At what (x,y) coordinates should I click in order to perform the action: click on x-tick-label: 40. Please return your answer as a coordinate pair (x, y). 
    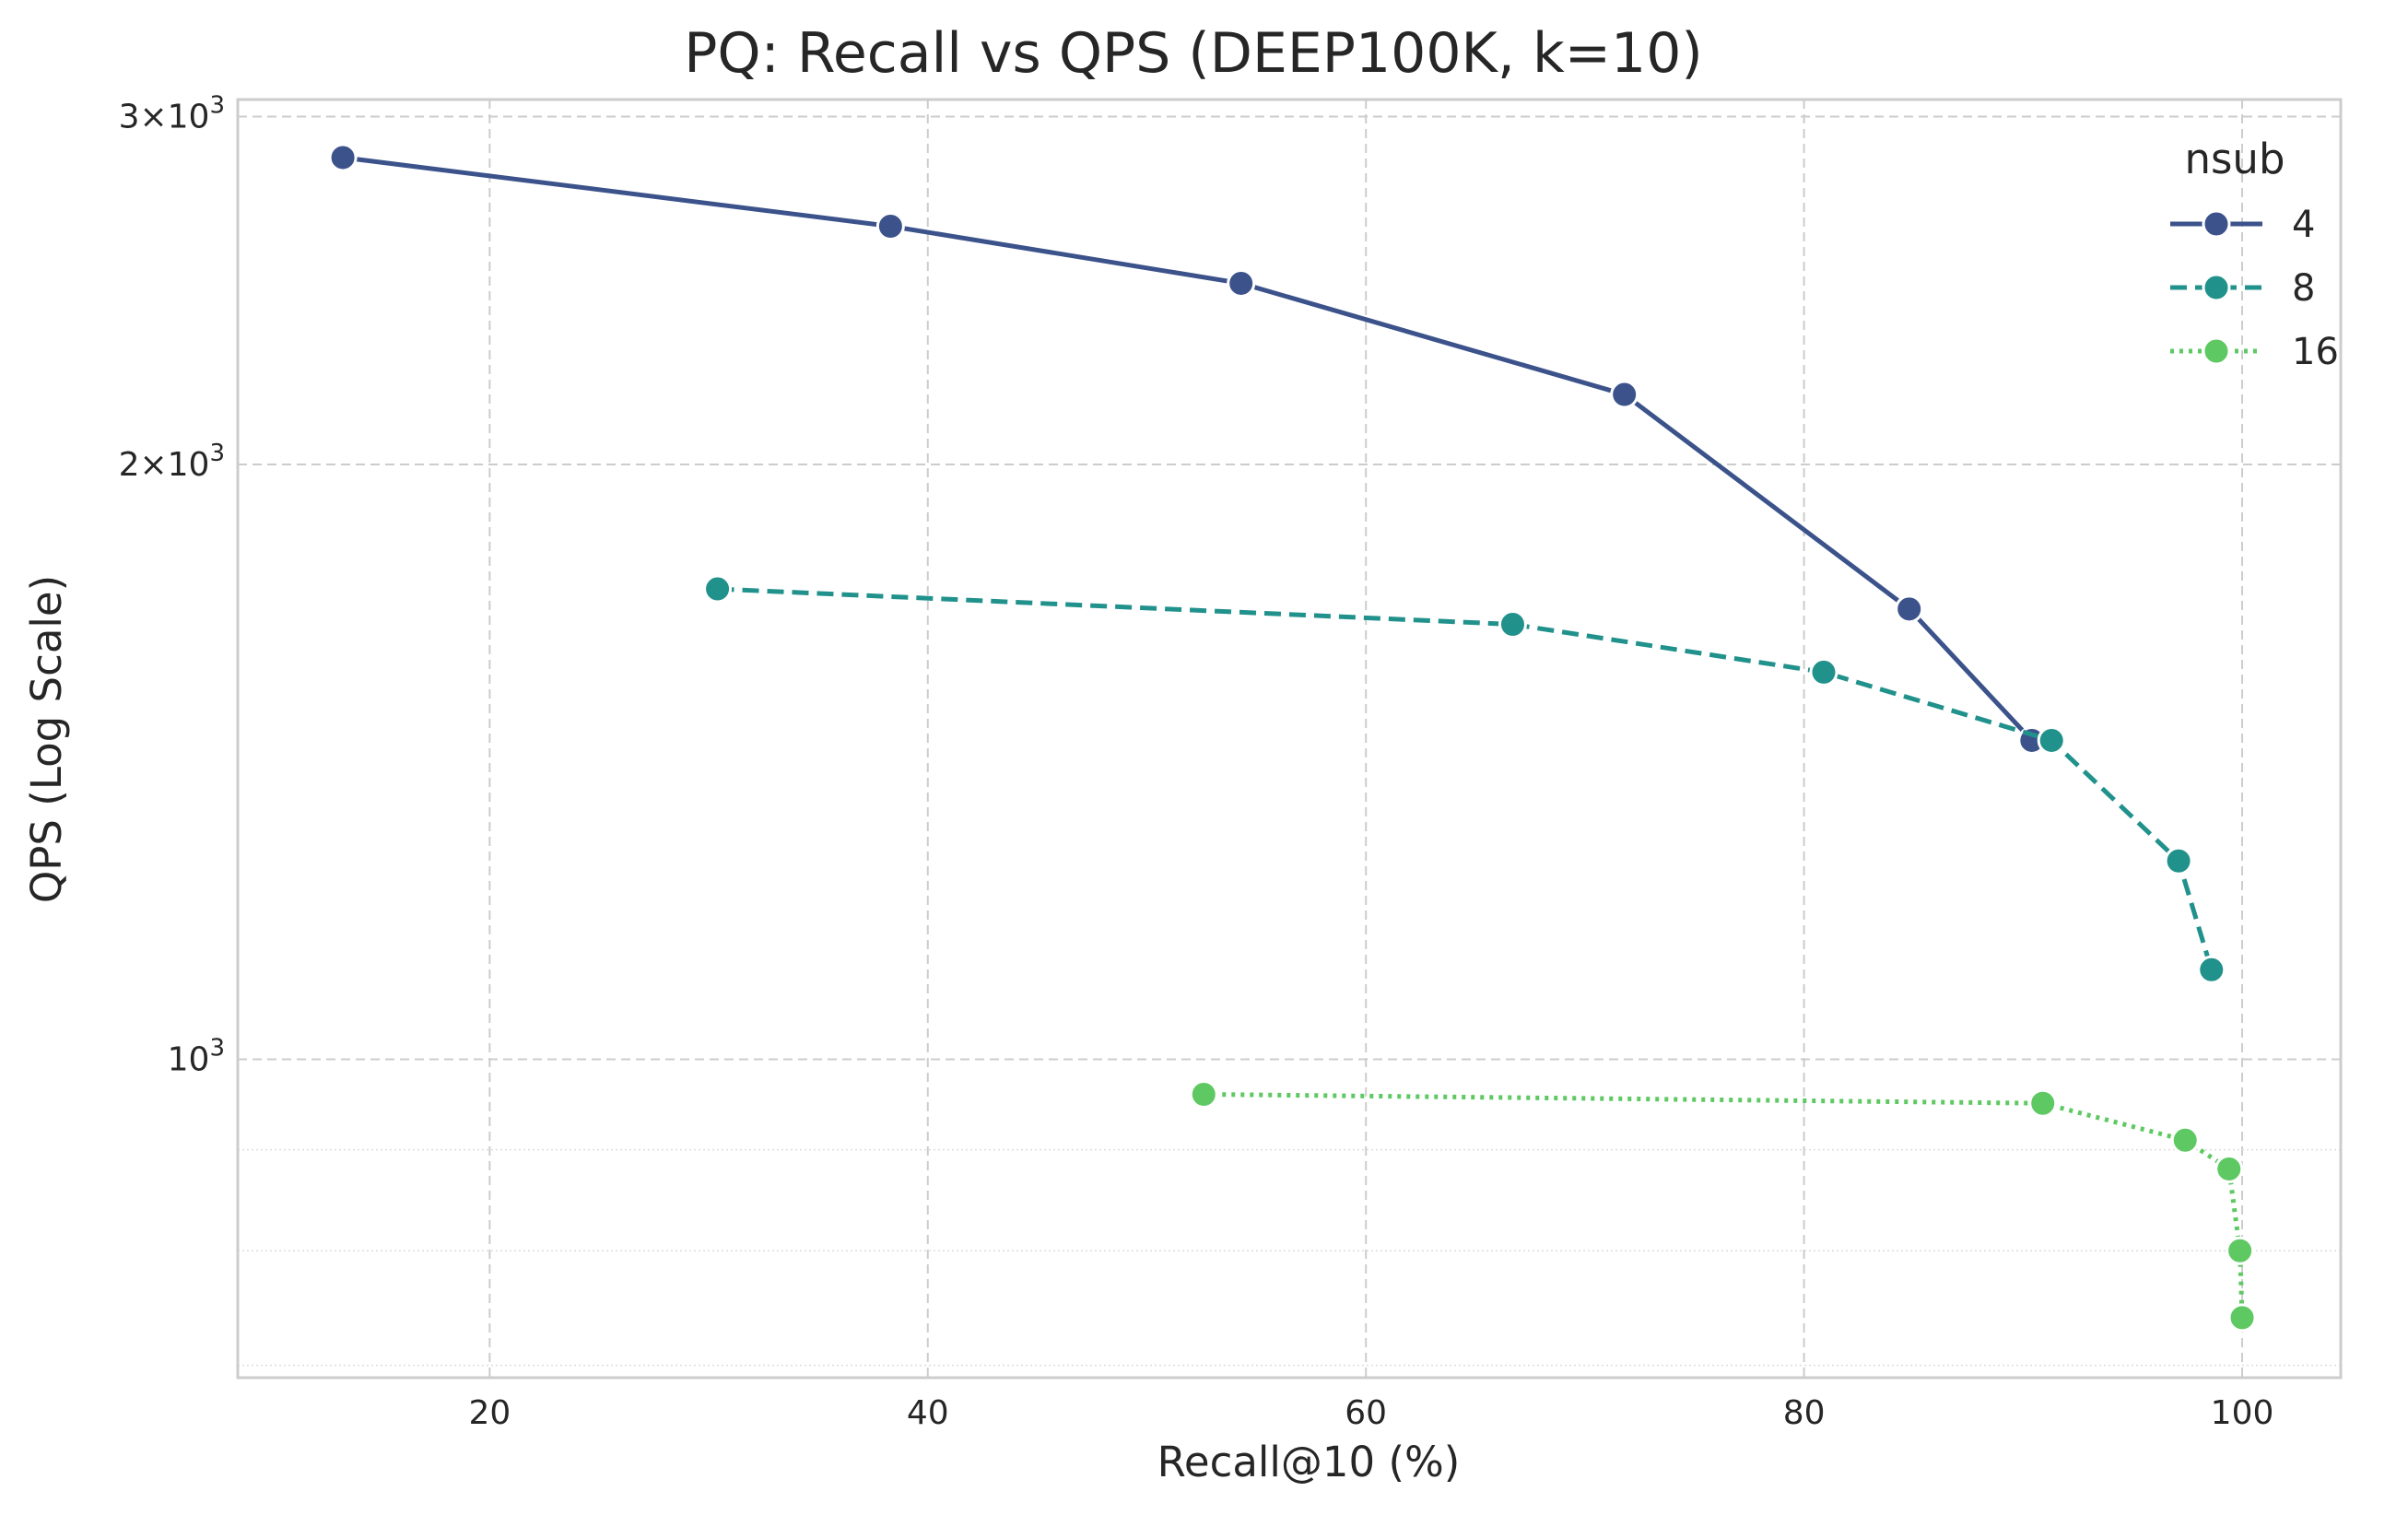
    Looking at the image, I should click on (928, 1413).